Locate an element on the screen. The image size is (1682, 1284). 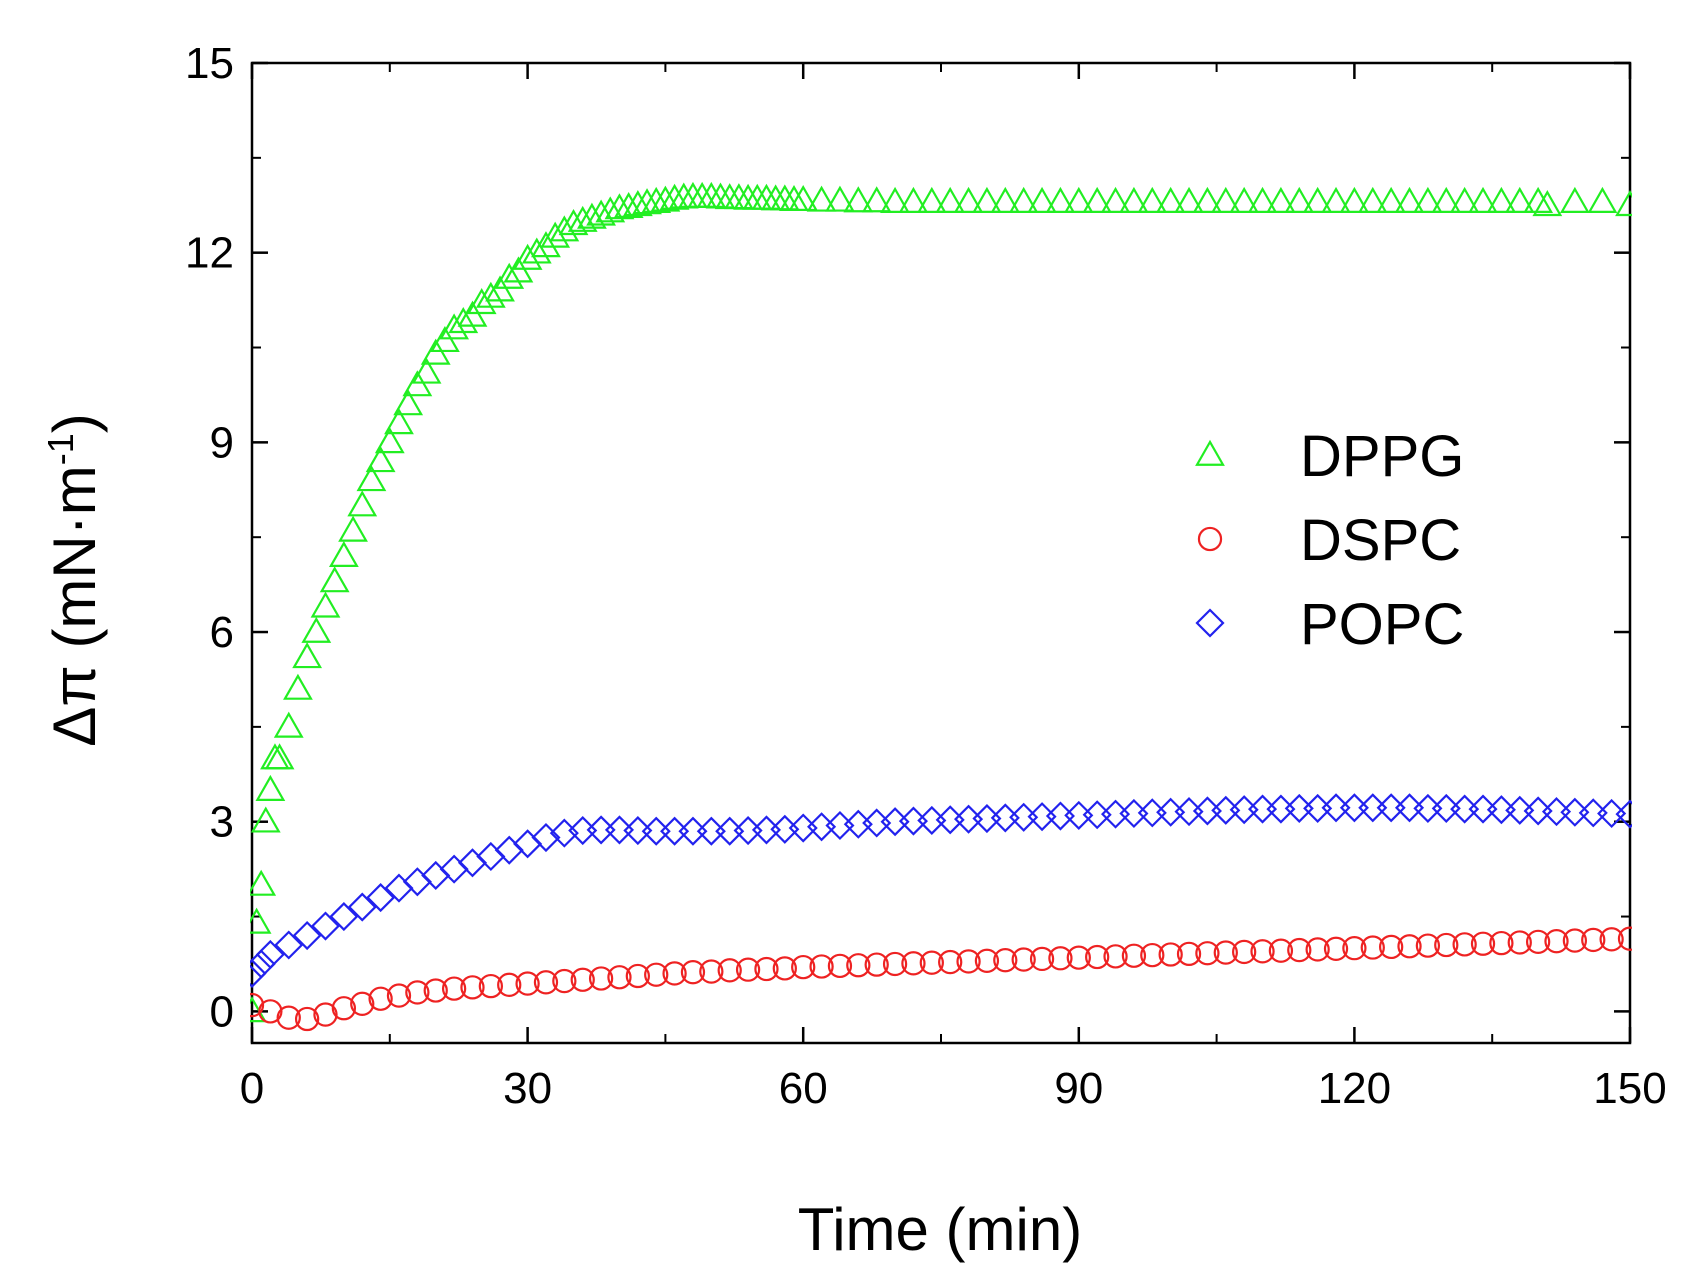
y-axis-title-superscript: -1 is located at coordinates (60, 449).